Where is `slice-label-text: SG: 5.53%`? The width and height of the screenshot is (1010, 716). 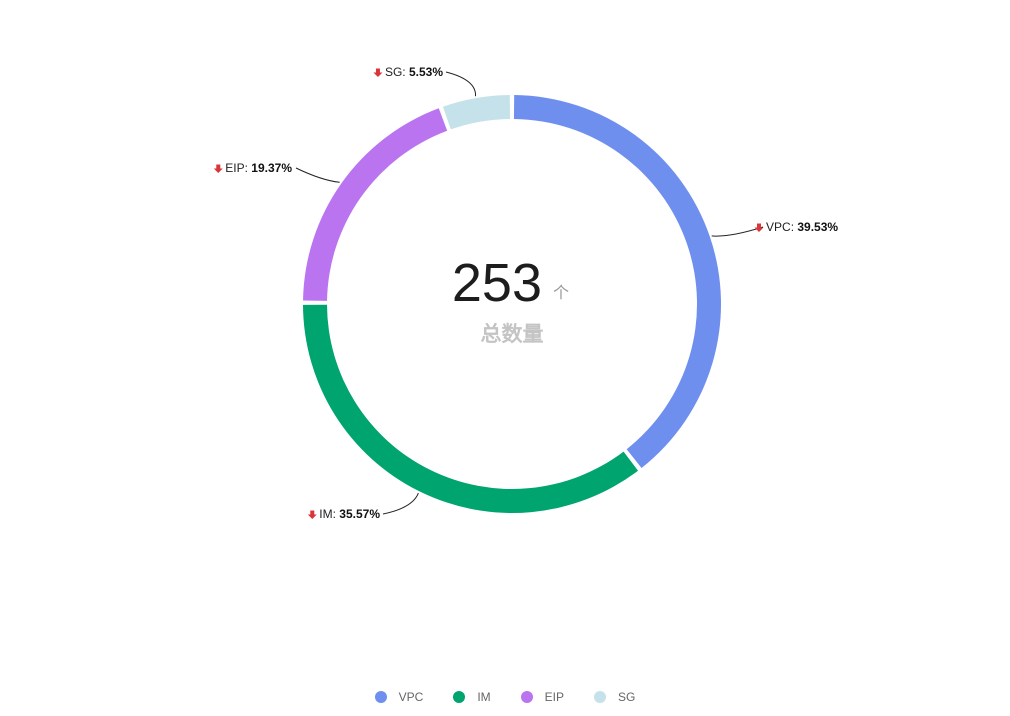 slice-label-text: SG: 5.53% is located at coordinates (414, 72).